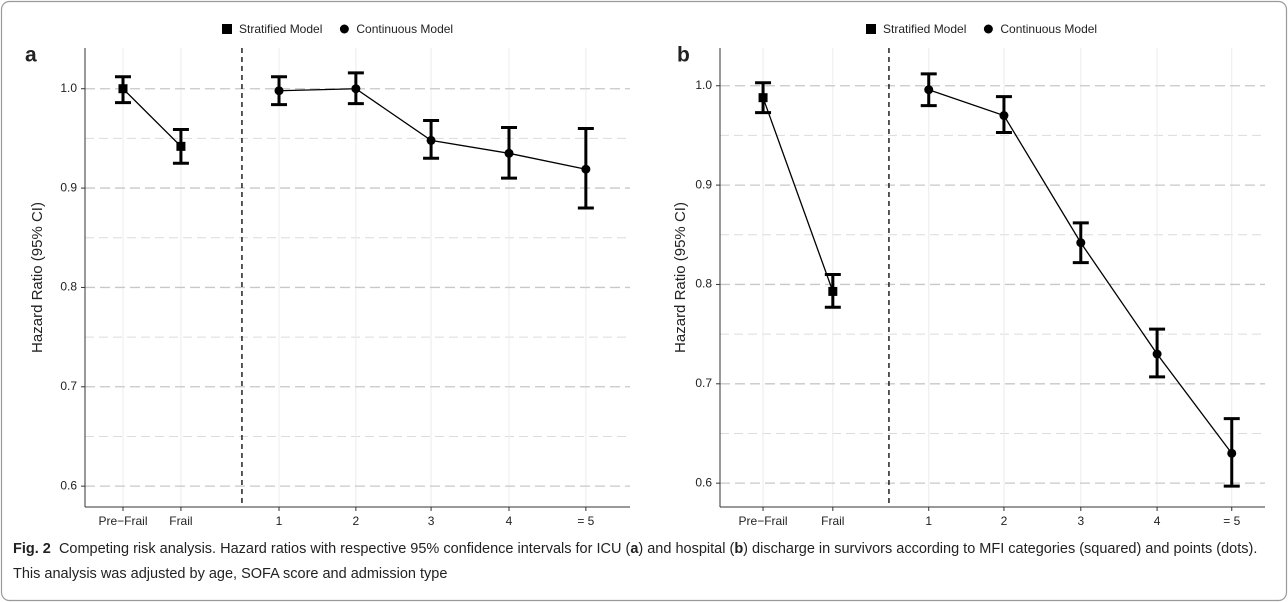 The height and width of the screenshot is (602, 1288). What do you see at coordinates (32, 549) in the screenshot?
I see `caption-label: Fig. 2` at bounding box center [32, 549].